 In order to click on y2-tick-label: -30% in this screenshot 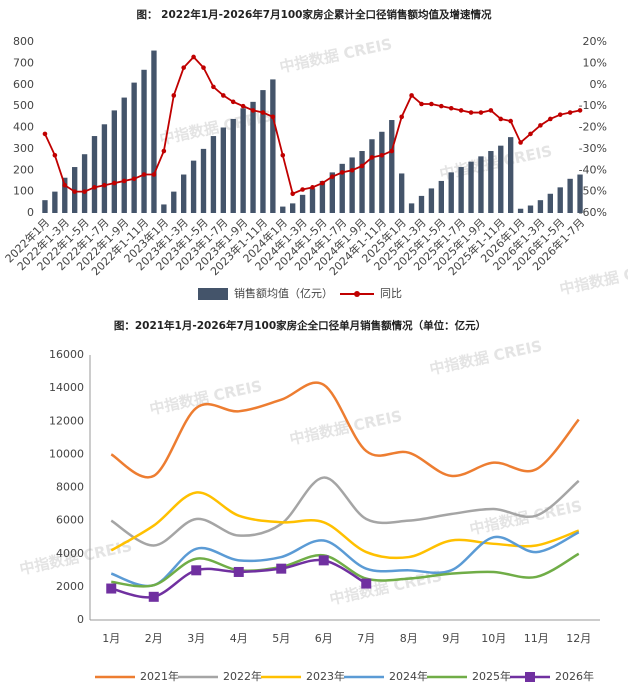, I will do `click(593, 148)`.